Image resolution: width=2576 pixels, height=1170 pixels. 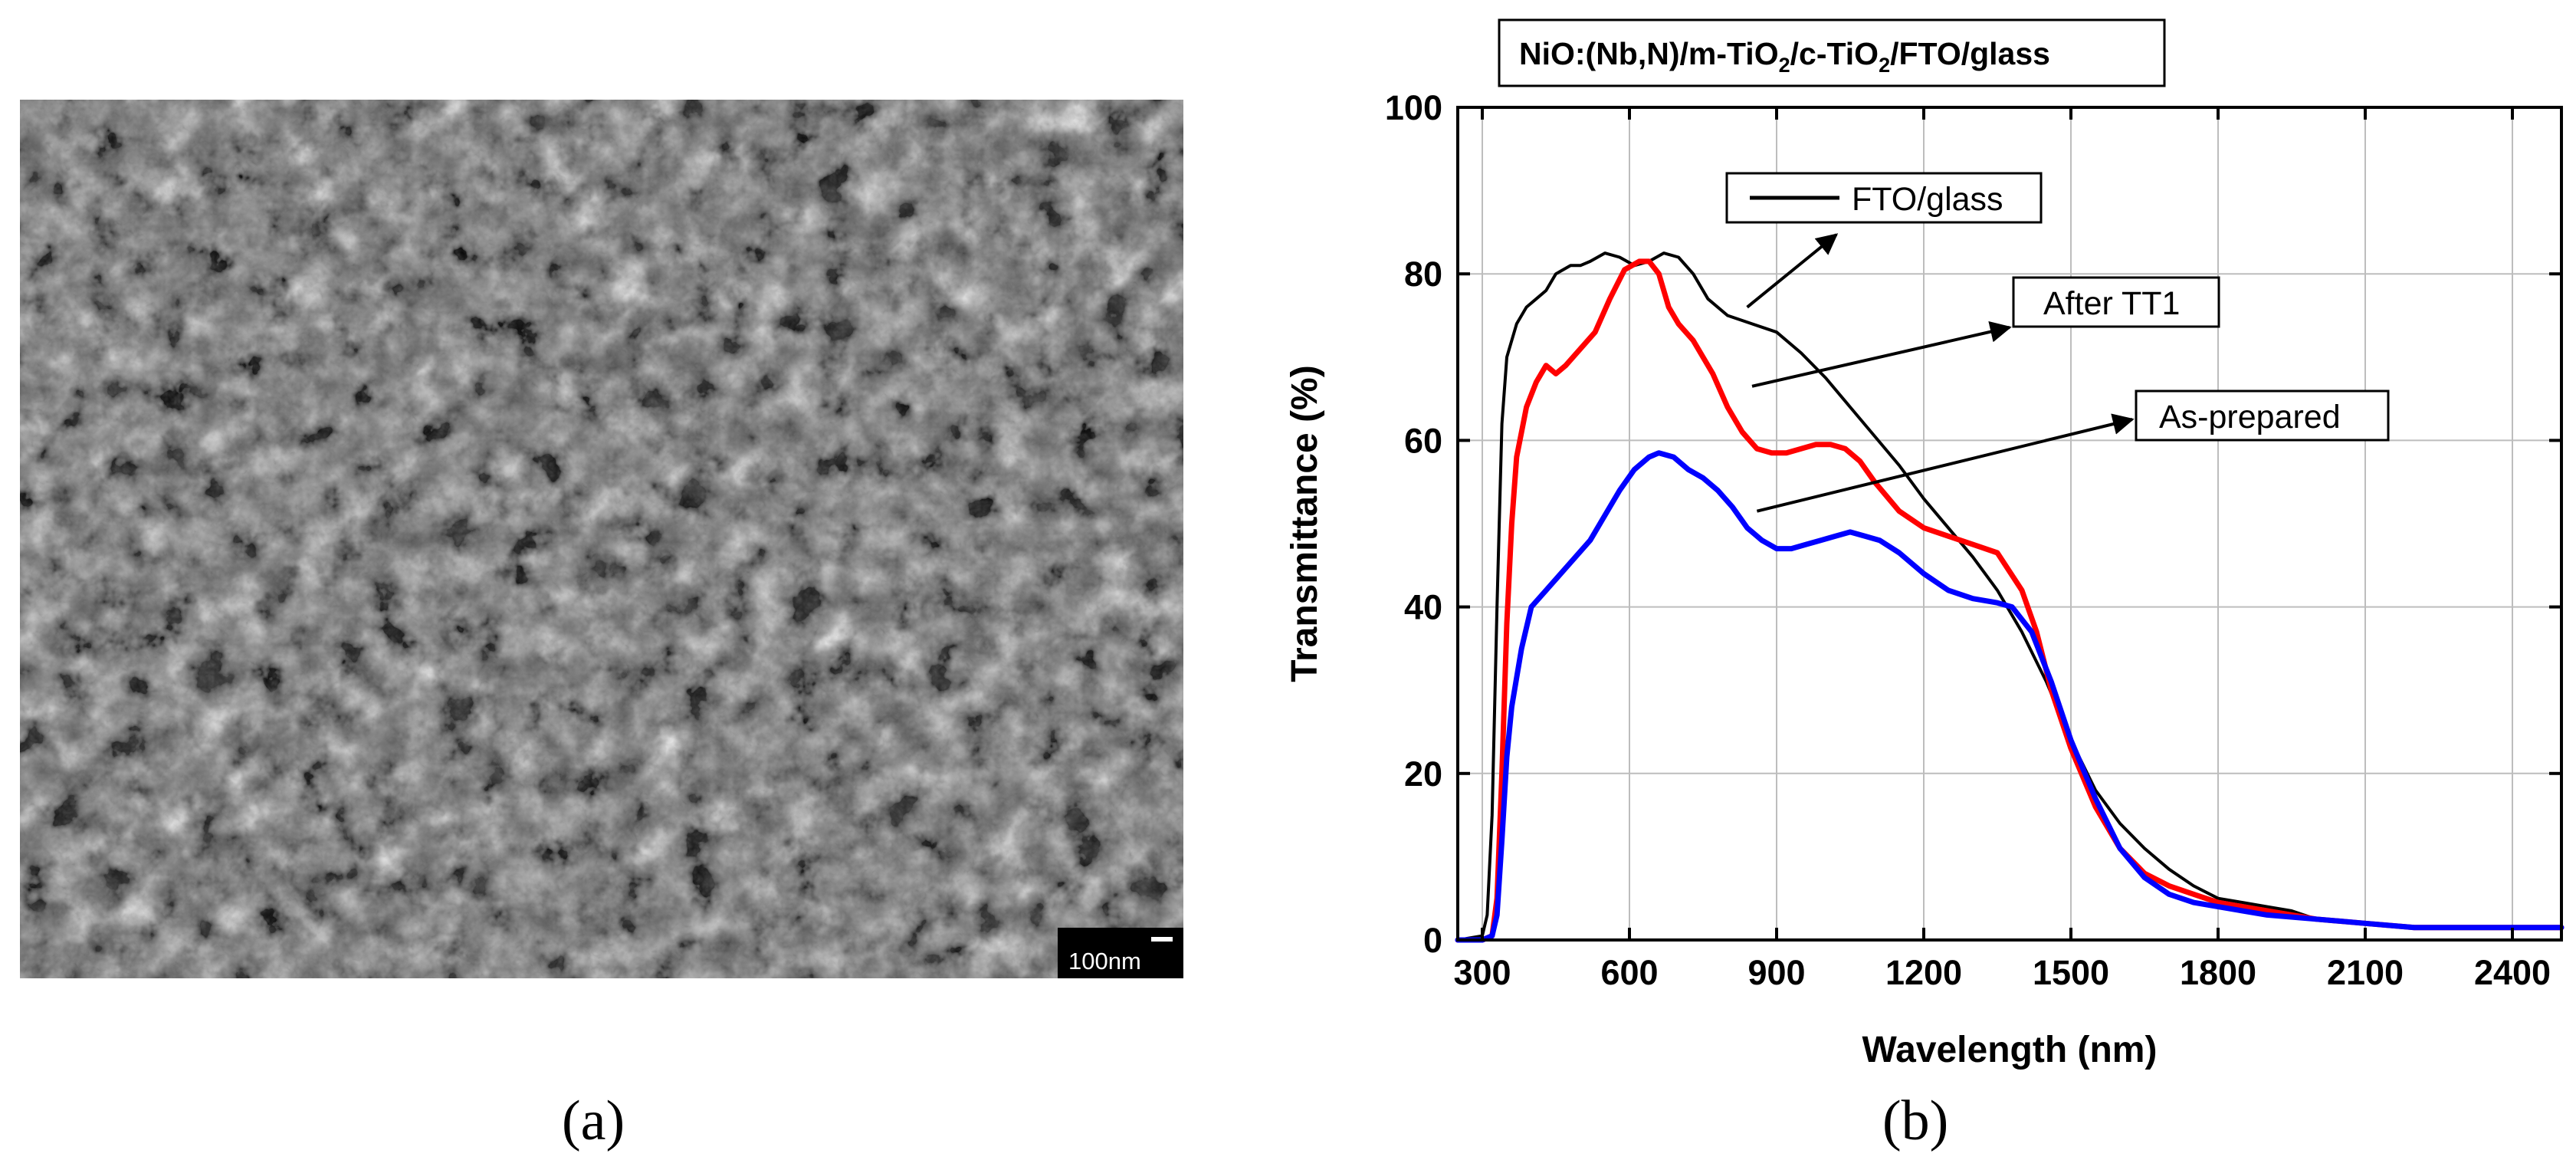 What do you see at coordinates (1423, 274) in the screenshot?
I see `y-tick-label: 80` at bounding box center [1423, 274].